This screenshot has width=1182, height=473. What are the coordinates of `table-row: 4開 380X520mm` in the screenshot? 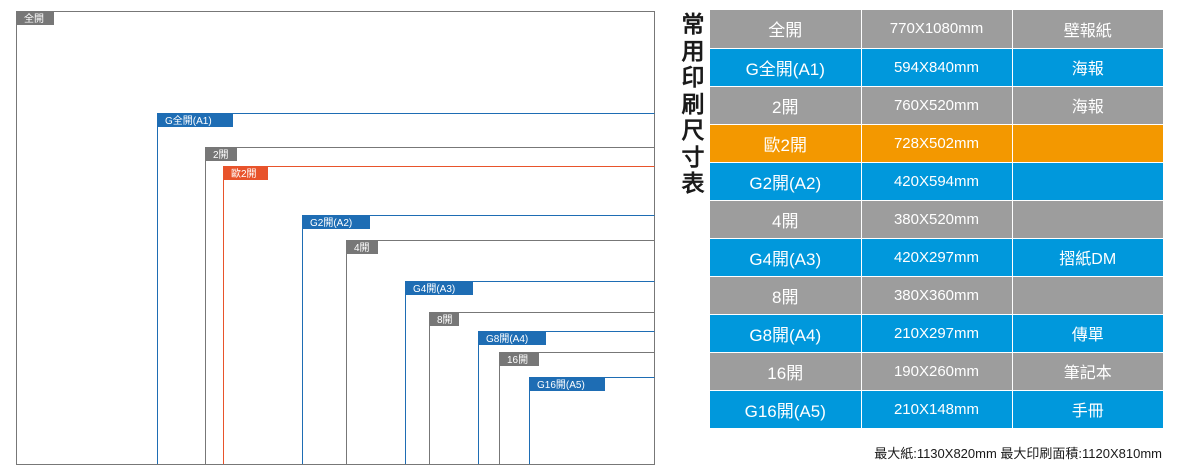 It's located at (936, 219).